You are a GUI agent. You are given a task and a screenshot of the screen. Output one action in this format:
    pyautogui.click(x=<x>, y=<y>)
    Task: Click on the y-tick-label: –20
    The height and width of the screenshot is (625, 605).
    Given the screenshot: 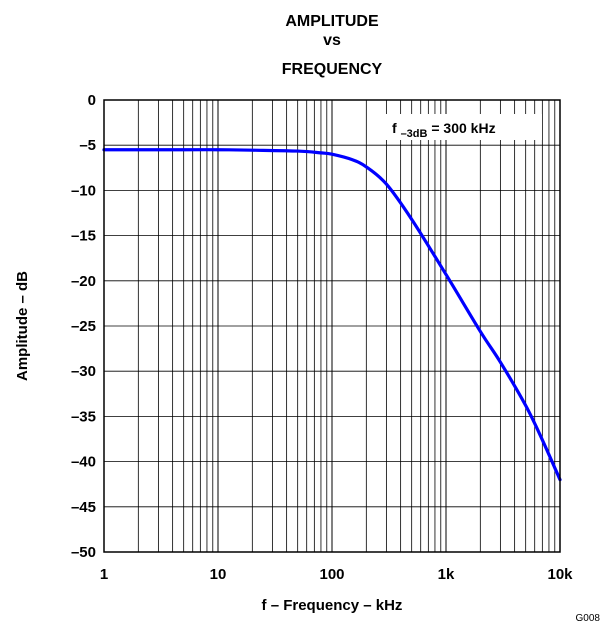 What is the action you would take?
    pyautogui.click(x=83, y=281)
    